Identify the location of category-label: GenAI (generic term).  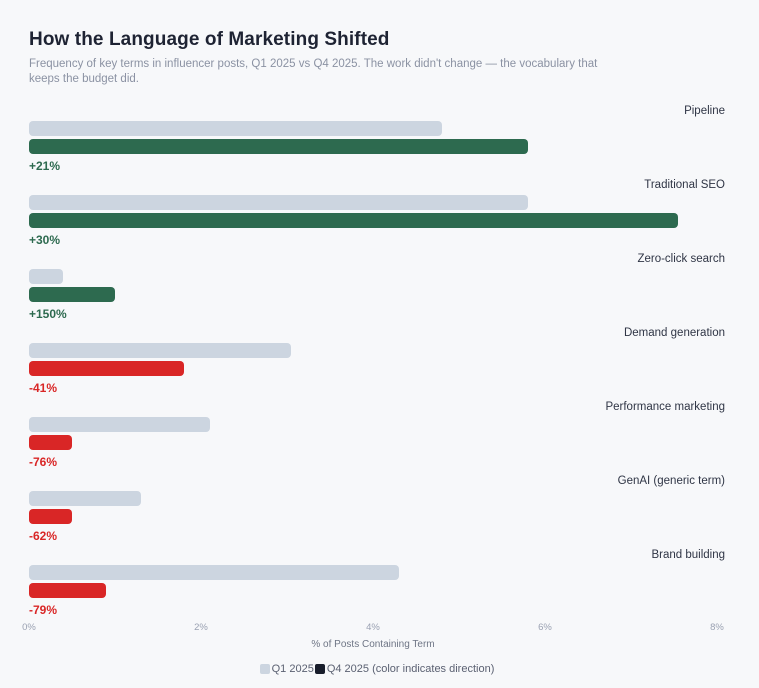
(671, 481).